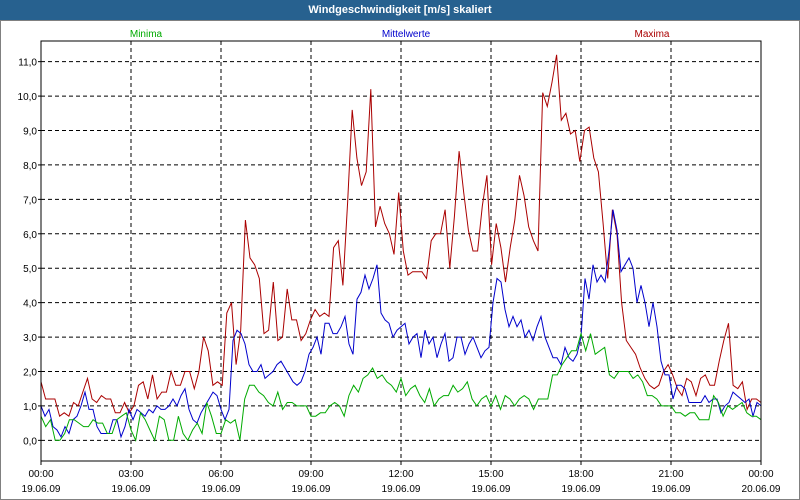 This screenshot has width=800, height=500. I want to click on x-tick-time: 09:00, so click(310, 474).